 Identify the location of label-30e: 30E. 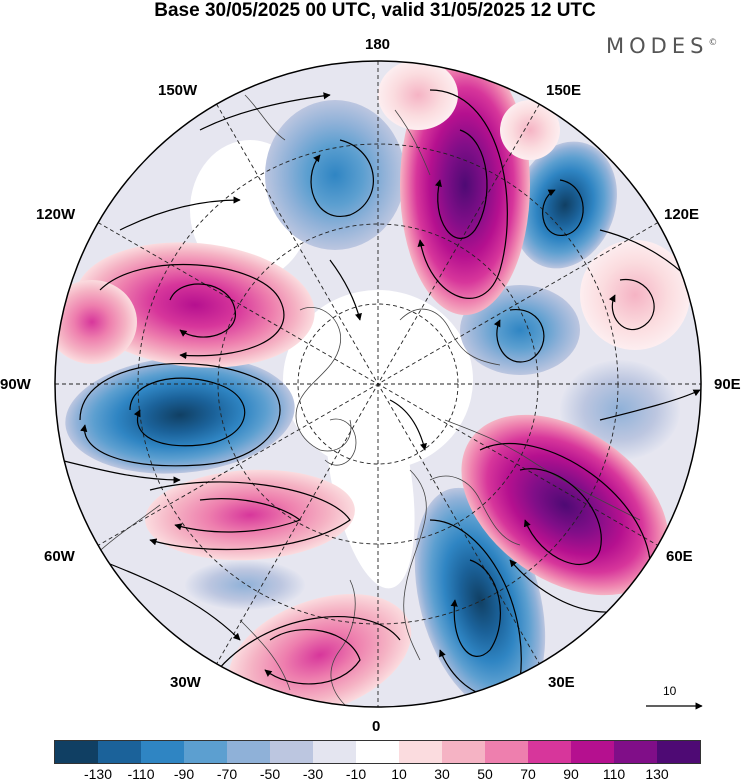
(561, 682).